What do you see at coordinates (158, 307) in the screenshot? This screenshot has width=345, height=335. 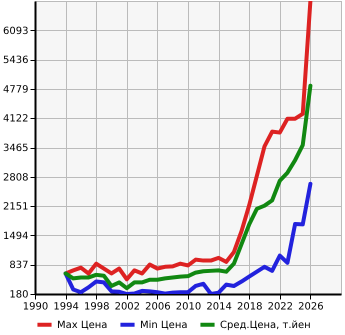 I see `x-tick-label: 2006` at bounding box center [158, 307].